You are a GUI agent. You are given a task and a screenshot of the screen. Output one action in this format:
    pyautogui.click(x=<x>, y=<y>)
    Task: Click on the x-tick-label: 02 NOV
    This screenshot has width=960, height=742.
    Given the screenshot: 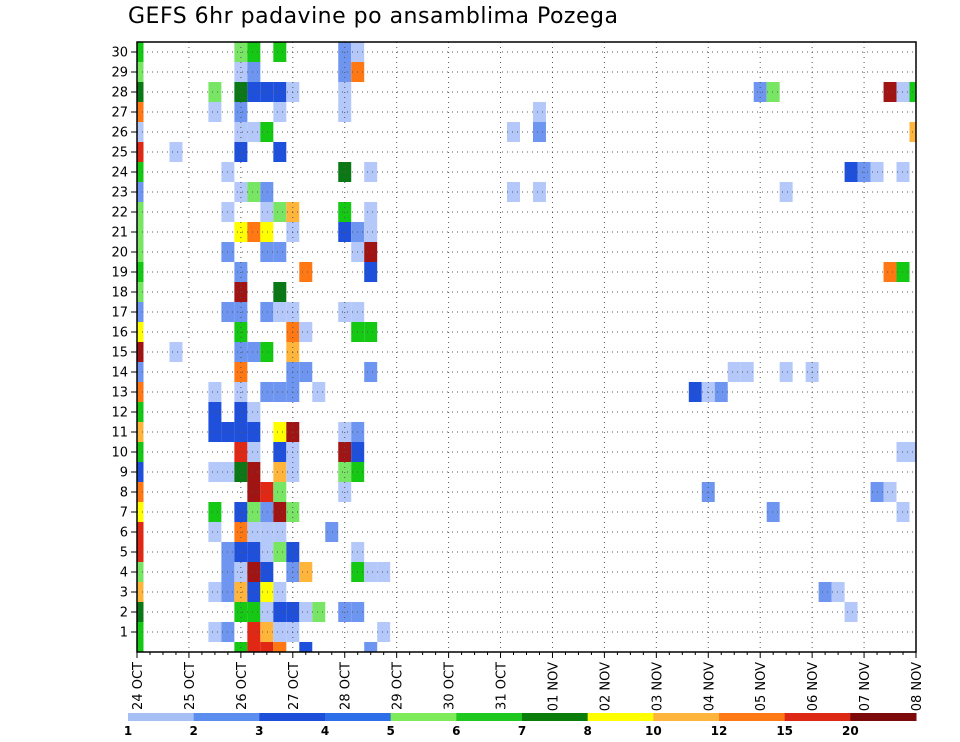 What is the action you would take?
    pyautogui.click(x=605, y=686)
    